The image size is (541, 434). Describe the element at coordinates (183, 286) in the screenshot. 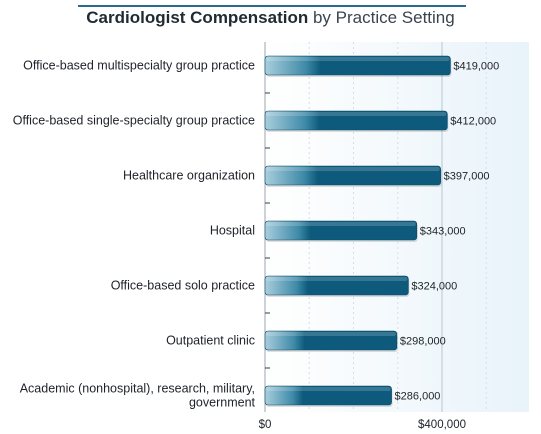

I see `category-label: Office-based solo practice` at that location.